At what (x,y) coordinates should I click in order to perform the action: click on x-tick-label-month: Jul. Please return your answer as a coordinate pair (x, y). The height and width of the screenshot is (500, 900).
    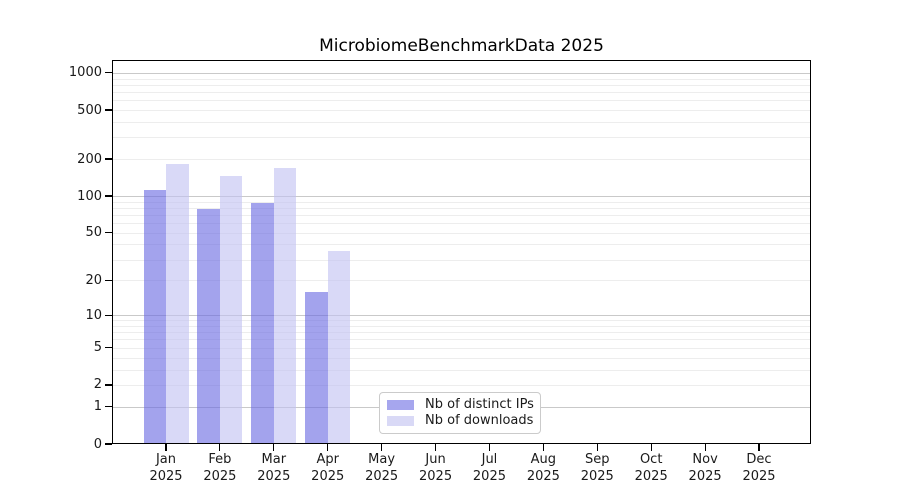
    Looking at the image, I should click on (489, 459).